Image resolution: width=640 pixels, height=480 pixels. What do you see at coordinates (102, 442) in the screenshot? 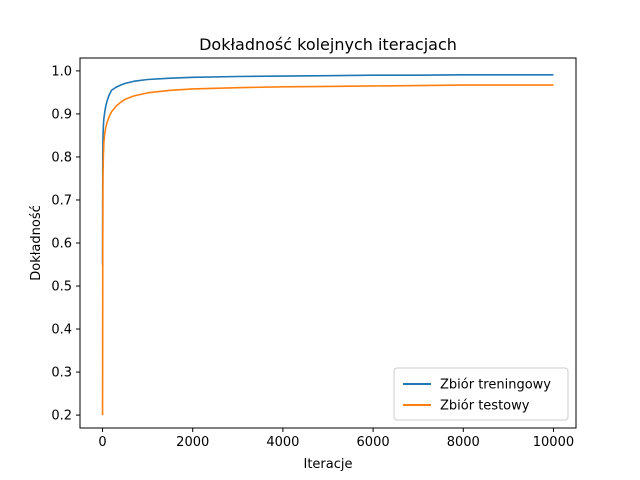
I see `x-tick-label: 0` at bounding box center [102, 442].